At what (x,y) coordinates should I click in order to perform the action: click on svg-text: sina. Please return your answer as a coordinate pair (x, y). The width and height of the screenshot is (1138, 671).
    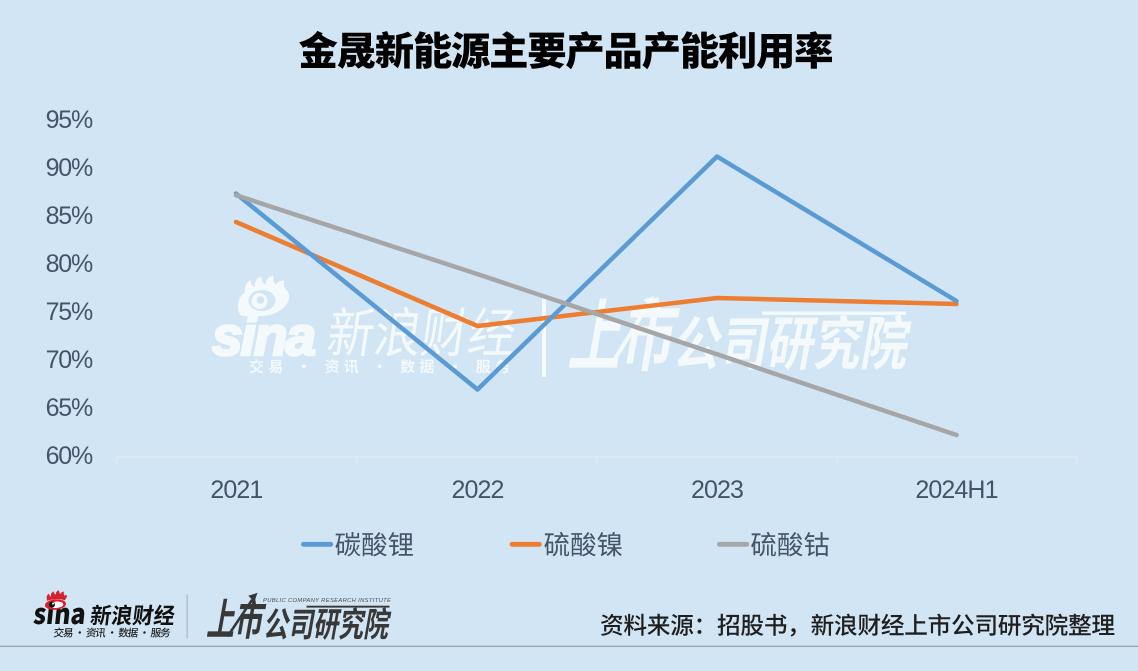
    Looking at the image, I should click on (263, 336).